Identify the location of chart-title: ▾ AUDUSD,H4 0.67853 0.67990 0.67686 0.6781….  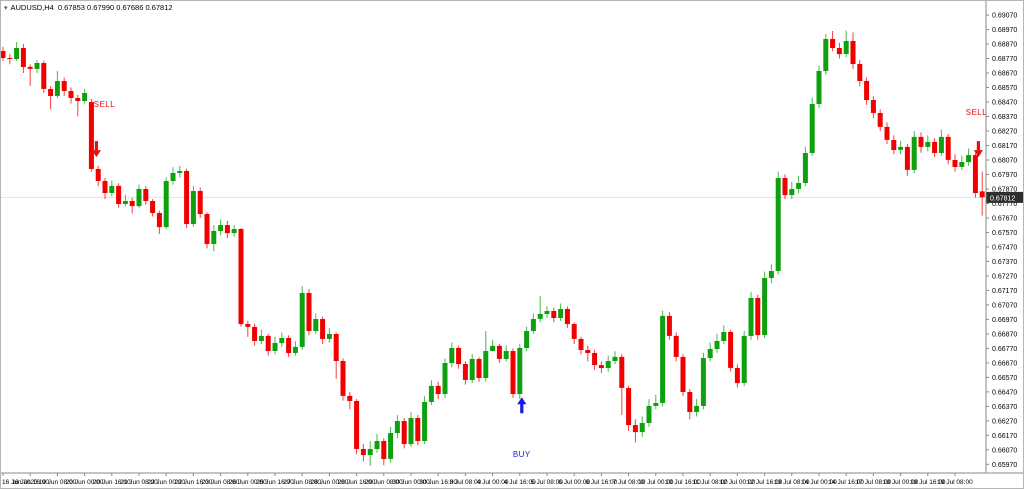
(88, 7).